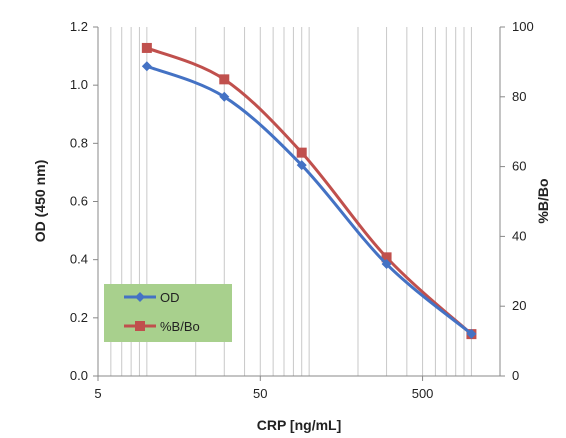 The height and width of the screenshot is (438, 566). What do you see at coordinates (79, 375) in the screenshot?
I see `y-tick-label-left: 0.0` at bounding box center [79, 375].